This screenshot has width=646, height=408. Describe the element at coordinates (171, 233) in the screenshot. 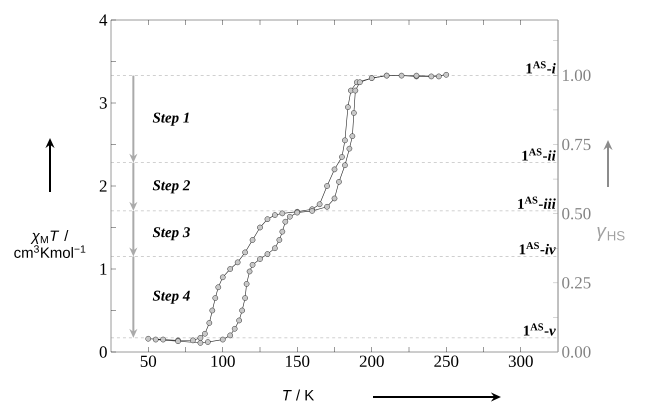

I see `annotation: Step 3` at that location.